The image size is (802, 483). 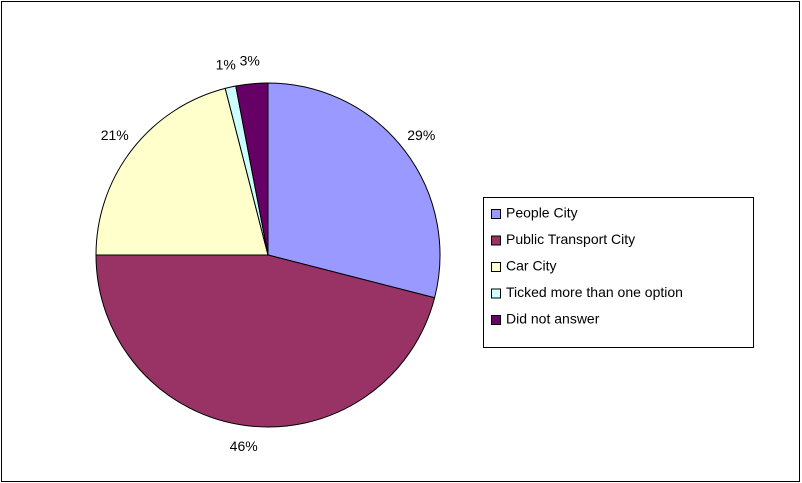 What do you see at coordinates (594, 292) in the screenshot?
I see `legend-label: Ticked more than one option` at bounding box center [594, 292].